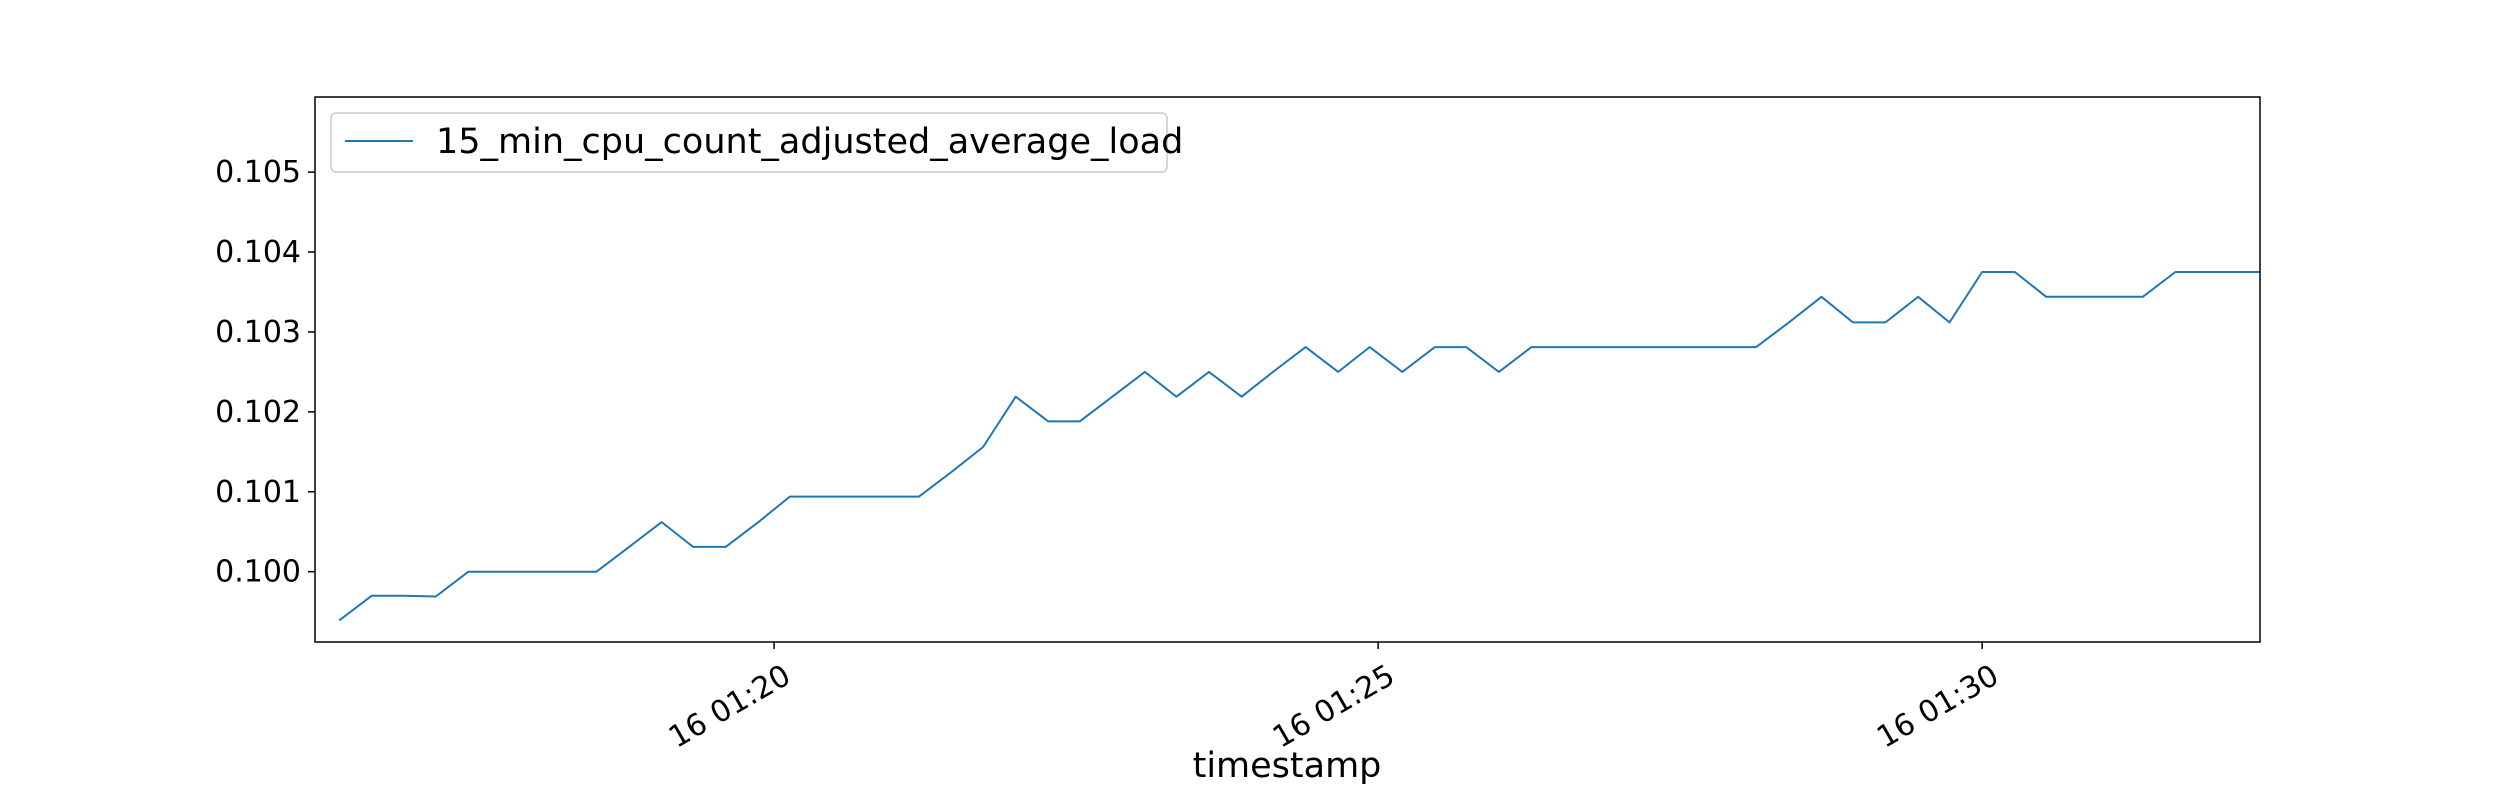 The width and height of the screenshot is (2500, 800). What do you see at coordinates (258, 172) in the screenshot?
I see `y-tick-label: 0.105` at bounding box center [258, 172].